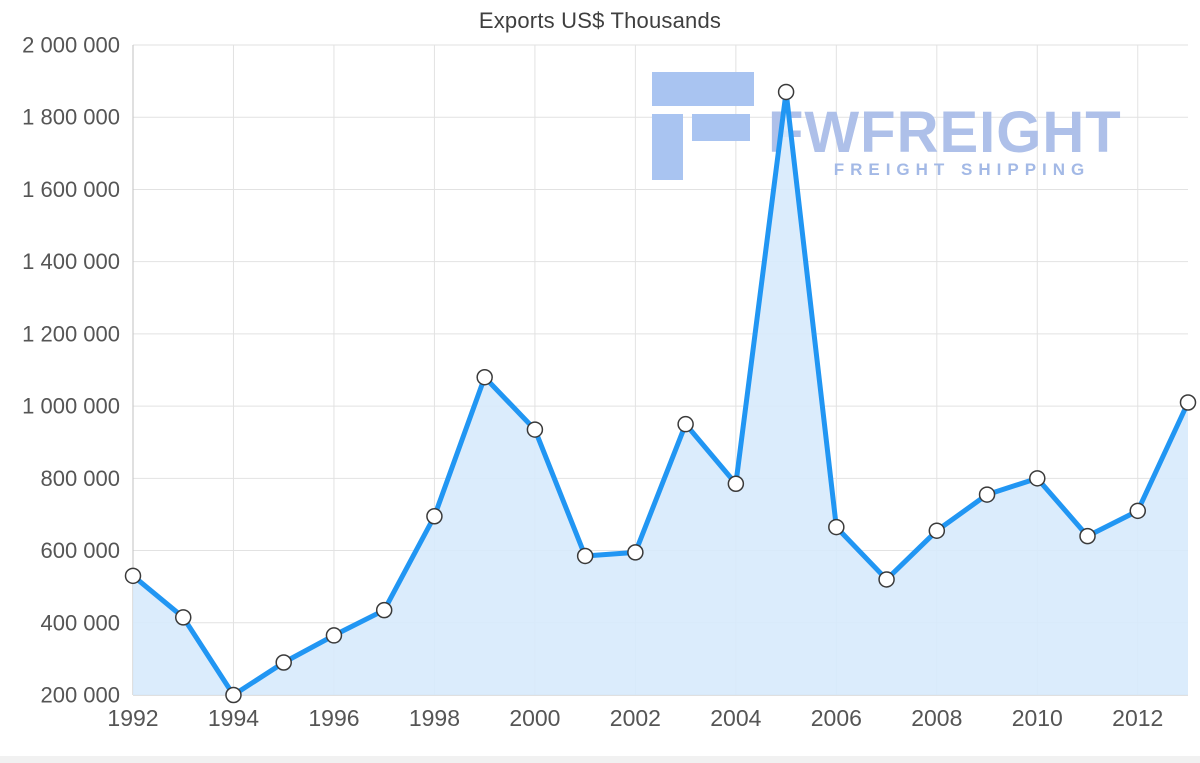 This screenshot has width=1200, height=763. Describe the element at coordinates (936, 718) in the screenshot. I see `x-axis-label: 2008` at that location.